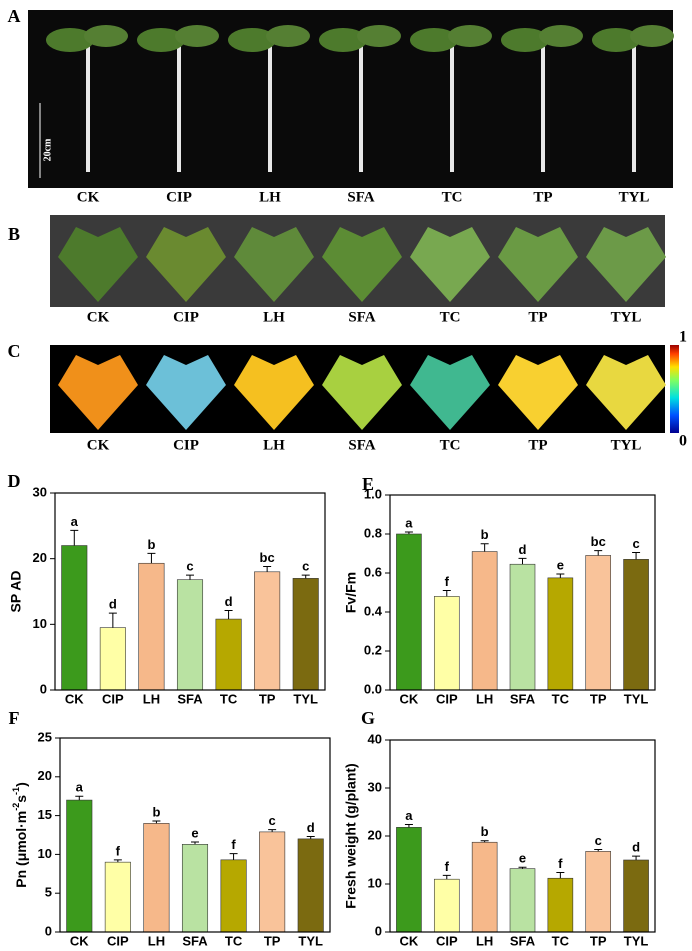 This screenshot has width=692, height=951. Describe the element at coordinates (186, 317) in the screenshot. I see `photo-label: CIP` at that location.